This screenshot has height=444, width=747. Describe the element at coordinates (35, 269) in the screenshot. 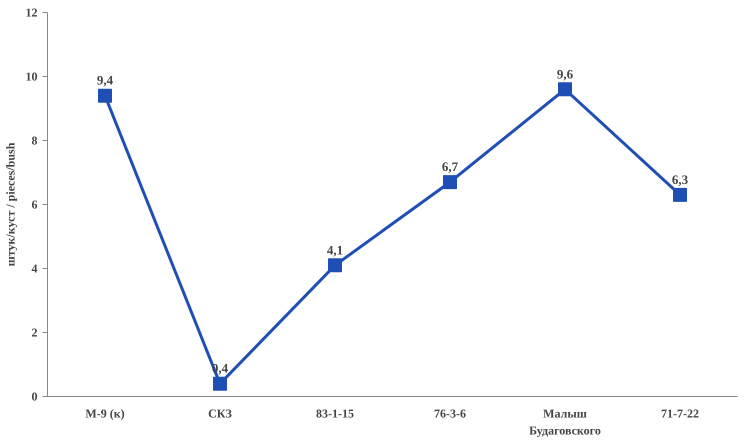

I see `y-tick-label: 4` at that location.